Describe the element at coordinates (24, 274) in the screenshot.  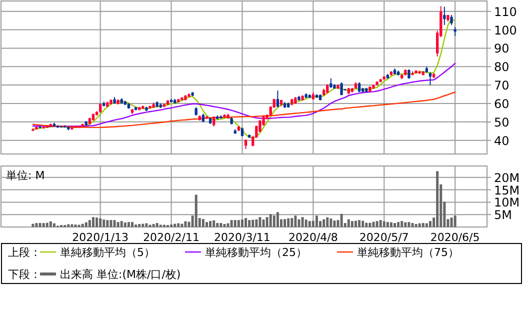
I see `legend-title: 下段：` at that location.